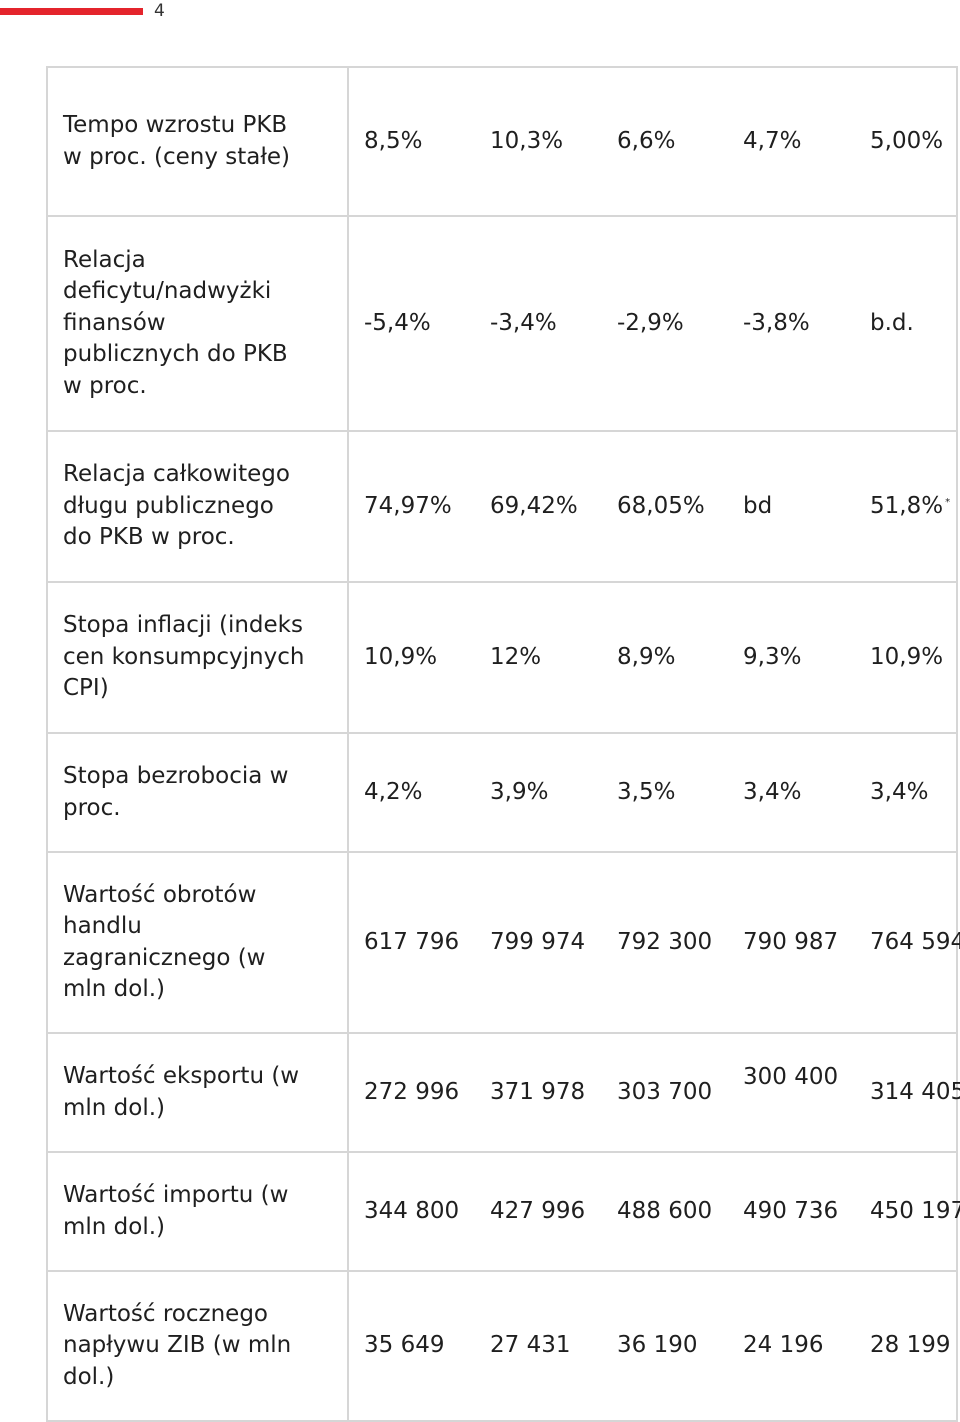  I want to click on table-cell-value: 300 400, so click(791, 1076).